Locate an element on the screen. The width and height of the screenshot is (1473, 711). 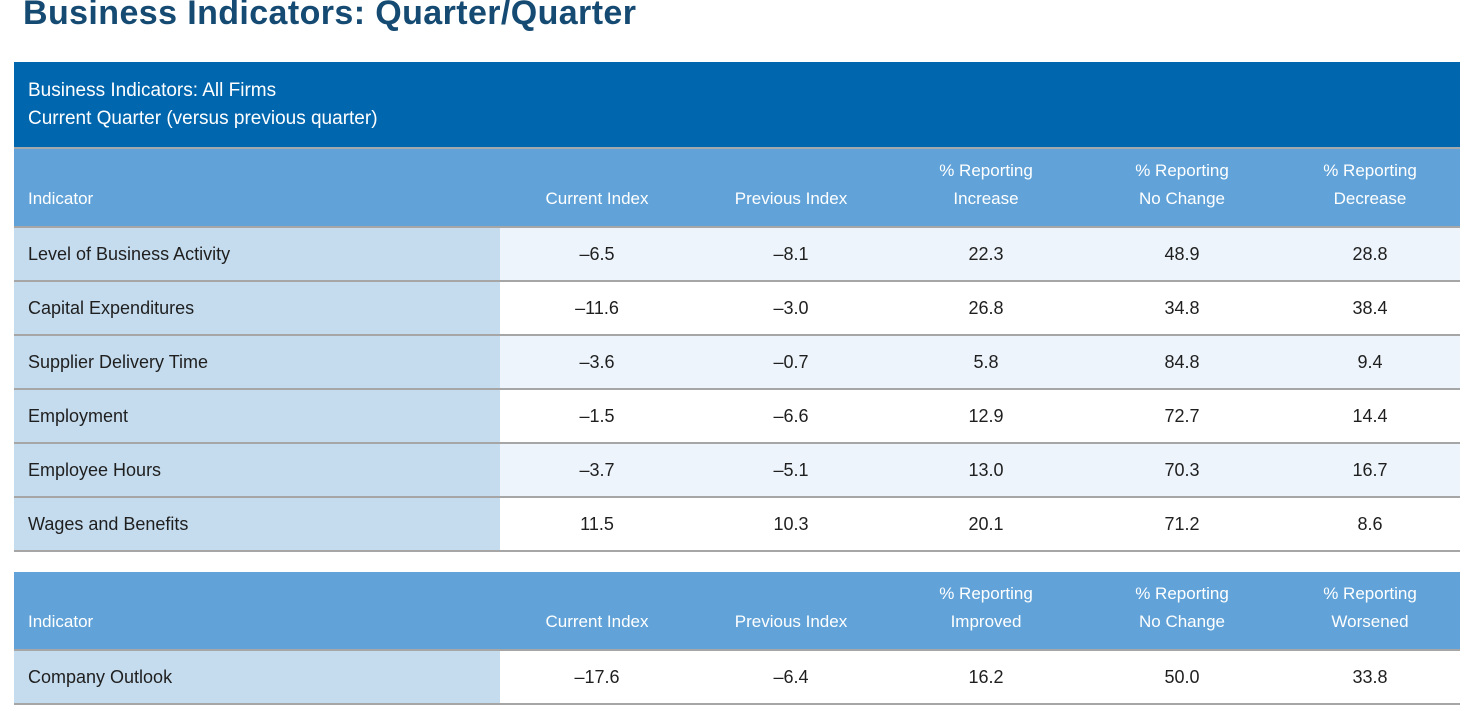
value-cell: 72.7 is located at coordinates (1182, 416).